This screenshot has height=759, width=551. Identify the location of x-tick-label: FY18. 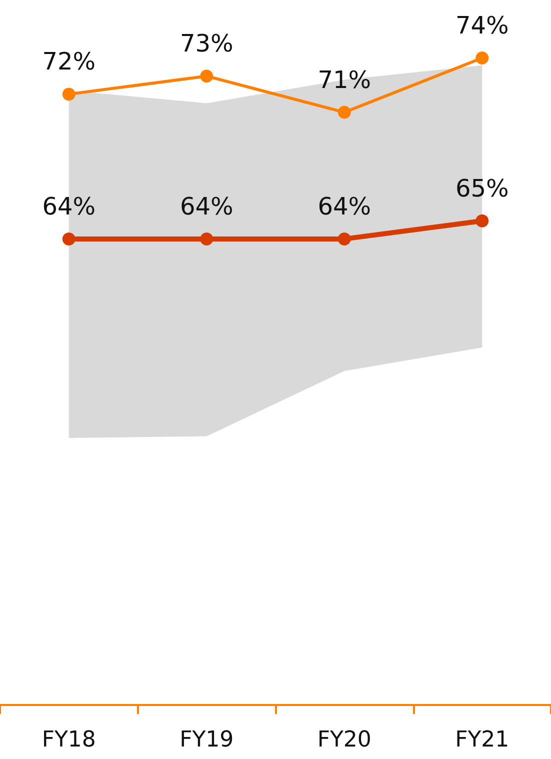
(69, 740).